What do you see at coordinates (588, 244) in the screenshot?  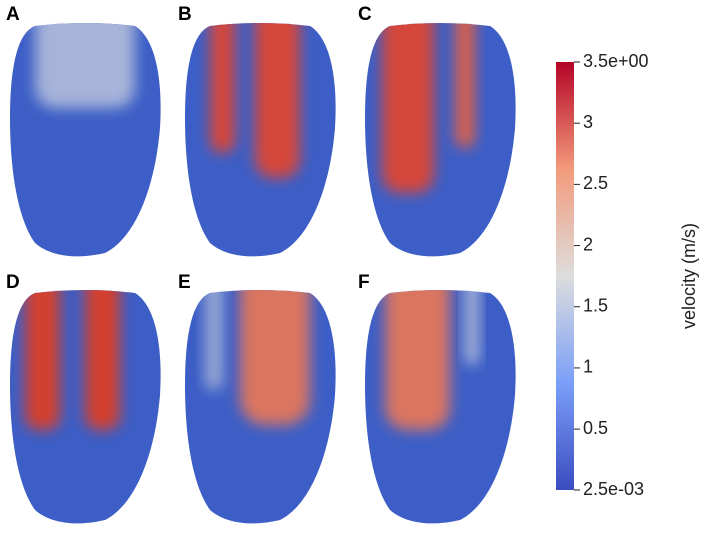 I see `tick-label: 2` at bounding box center [588, 244].